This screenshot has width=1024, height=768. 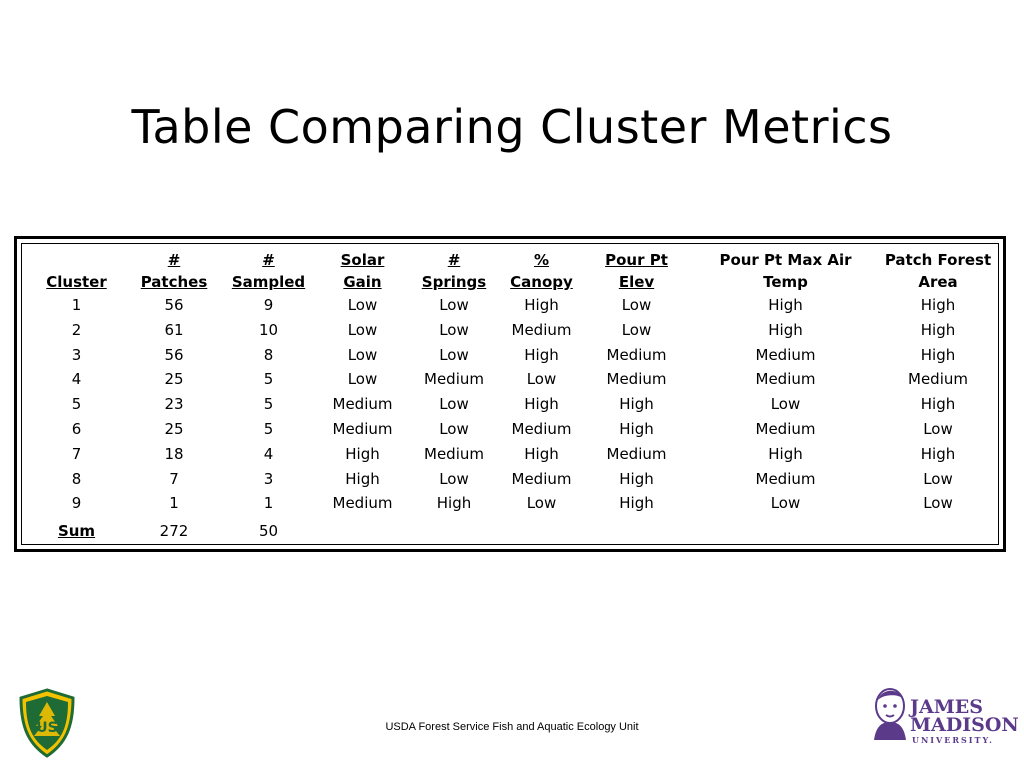 I want to click on usfs-shield-logo: US, so click(x=47, y=723).